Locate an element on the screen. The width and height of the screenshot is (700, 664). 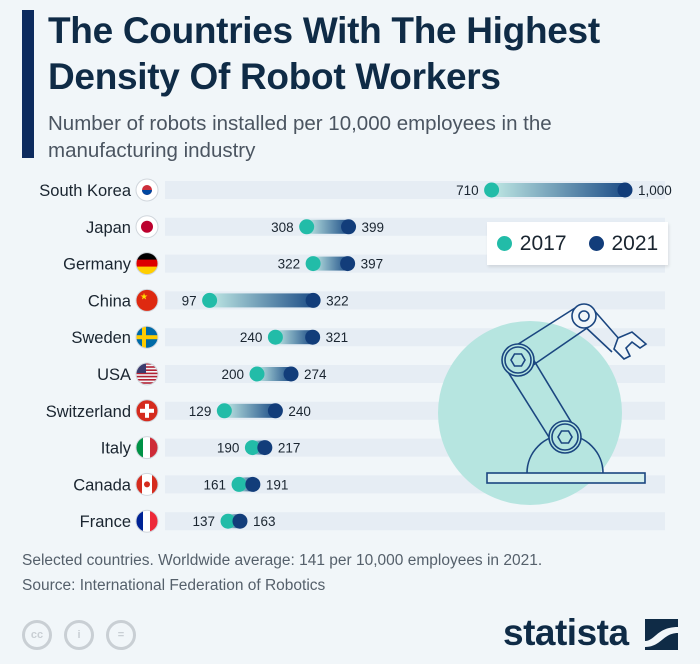
country-label: Sweden is located at coordinates (101, 338).